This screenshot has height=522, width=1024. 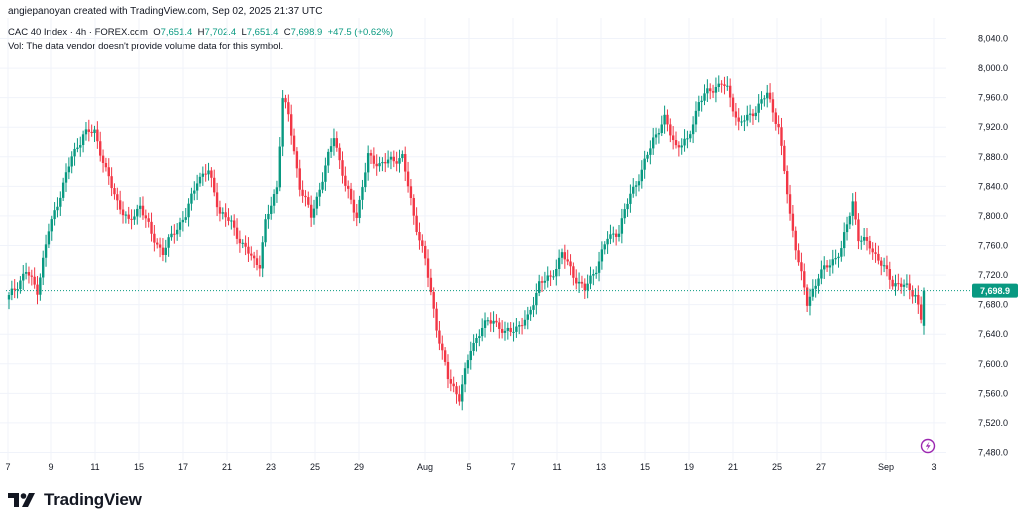 I want to click on price-tick-label: 7,960.0, so click(x=993, y=98).